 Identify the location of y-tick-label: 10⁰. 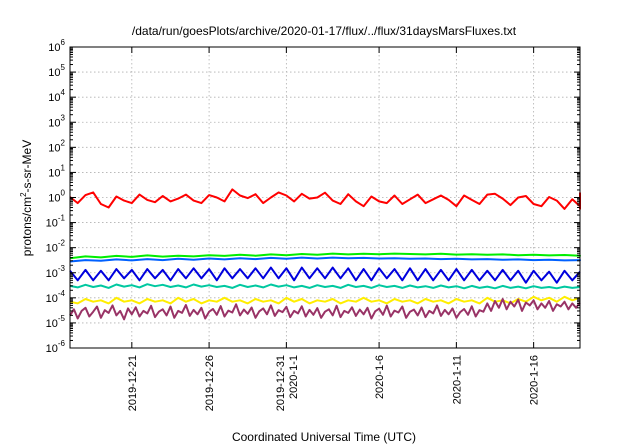
(56, 197).